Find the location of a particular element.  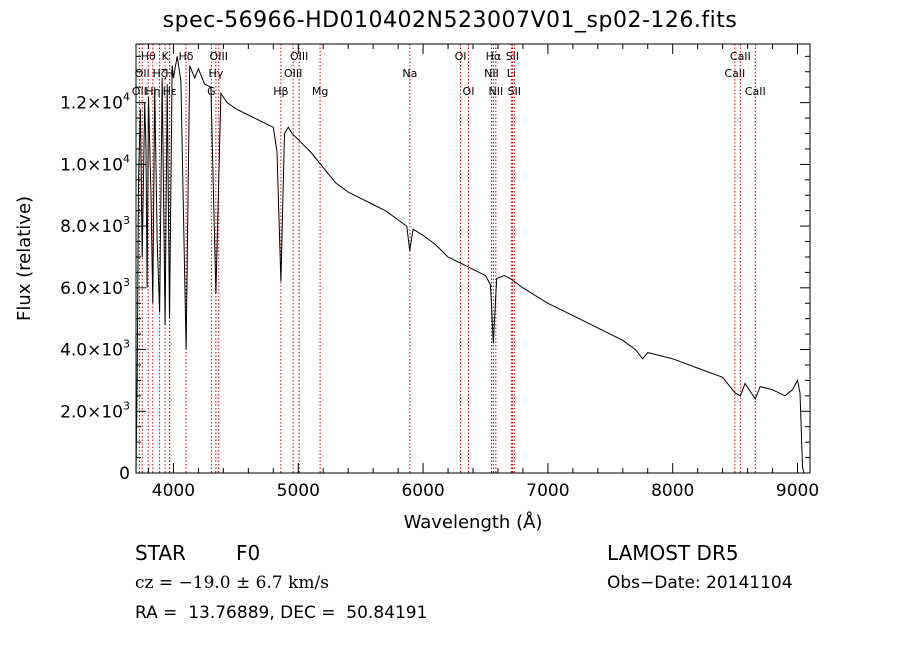

object-class: STAR is located at coordinates (160, 553).